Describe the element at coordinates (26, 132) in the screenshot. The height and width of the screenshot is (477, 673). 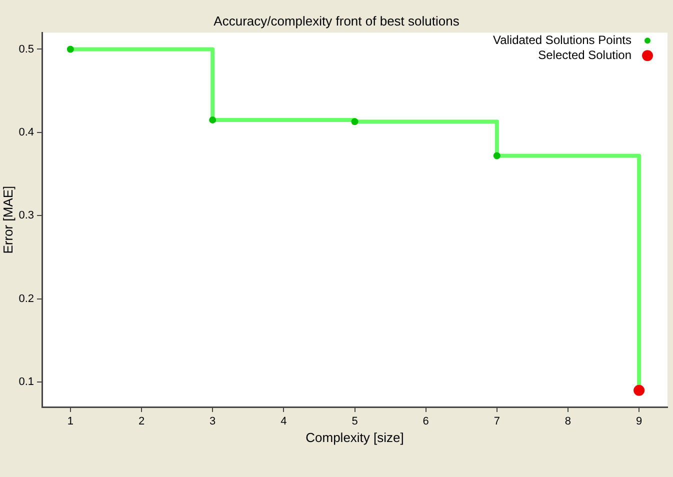
I see `y-tick-label: 0.4` at that location.